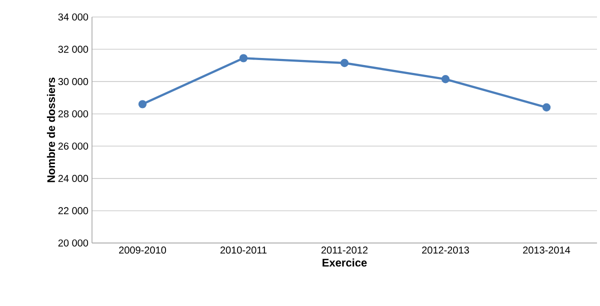 The image size is (600, 306). What do you see at coordinates (73, 178) in the screenshot?
I see `y-tick-label: 24 000` at bounding box center [73, 178].